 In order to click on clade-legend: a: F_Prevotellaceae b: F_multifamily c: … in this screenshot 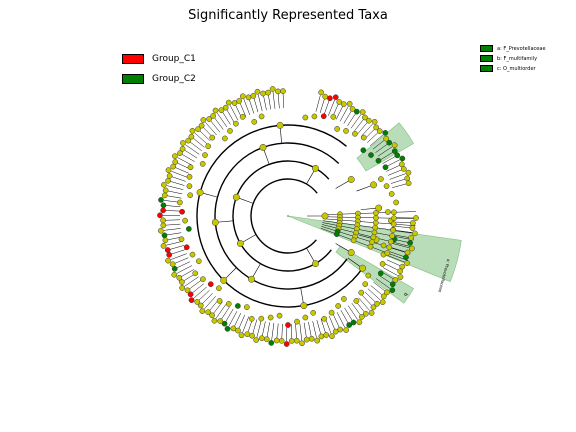, I will do `click(513, 59)`.